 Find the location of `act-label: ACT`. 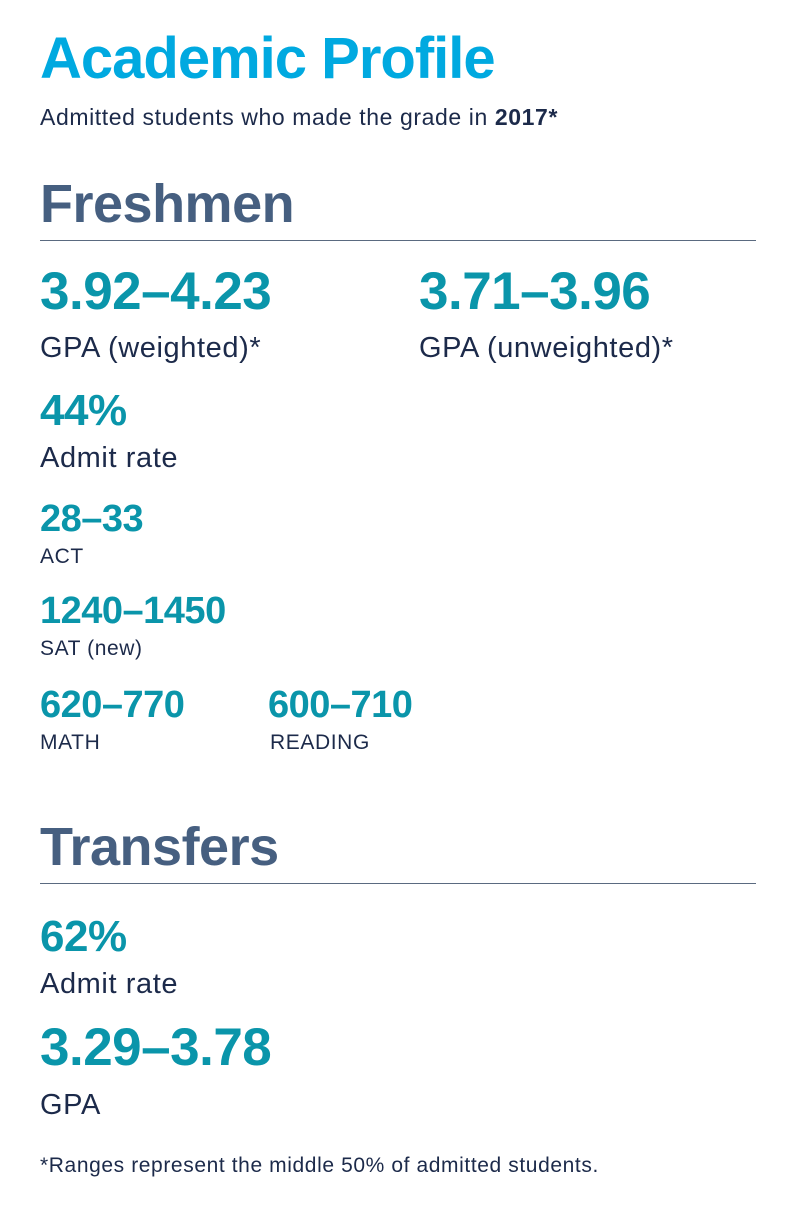

act-label: ACT is located at coordinates (62, 556).